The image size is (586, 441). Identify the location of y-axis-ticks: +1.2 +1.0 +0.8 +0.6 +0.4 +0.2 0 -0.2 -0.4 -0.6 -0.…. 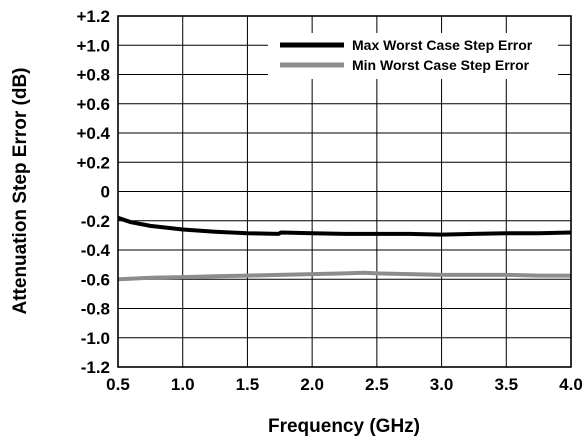
(93, 192).